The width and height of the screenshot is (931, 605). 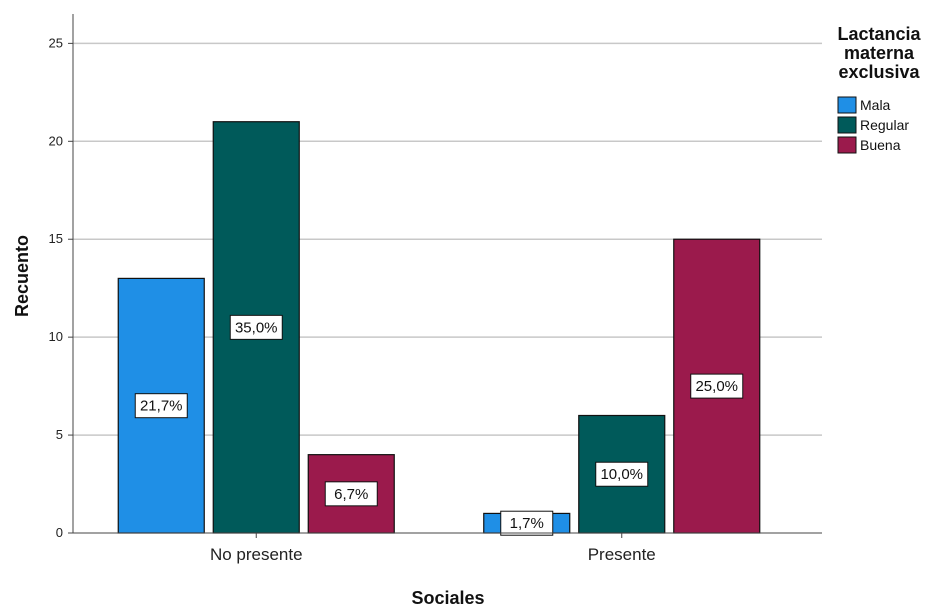 What do you see at coordinates (879, 34) in the screenshot?
I see `legend-title: Lactancia` at bounding box center [879, 34].